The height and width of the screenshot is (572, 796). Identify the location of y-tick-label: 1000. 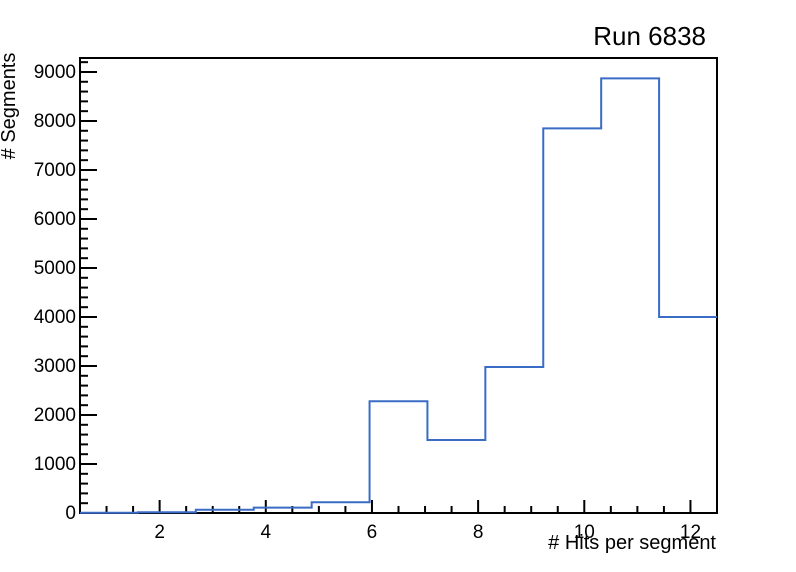
(55, 464).